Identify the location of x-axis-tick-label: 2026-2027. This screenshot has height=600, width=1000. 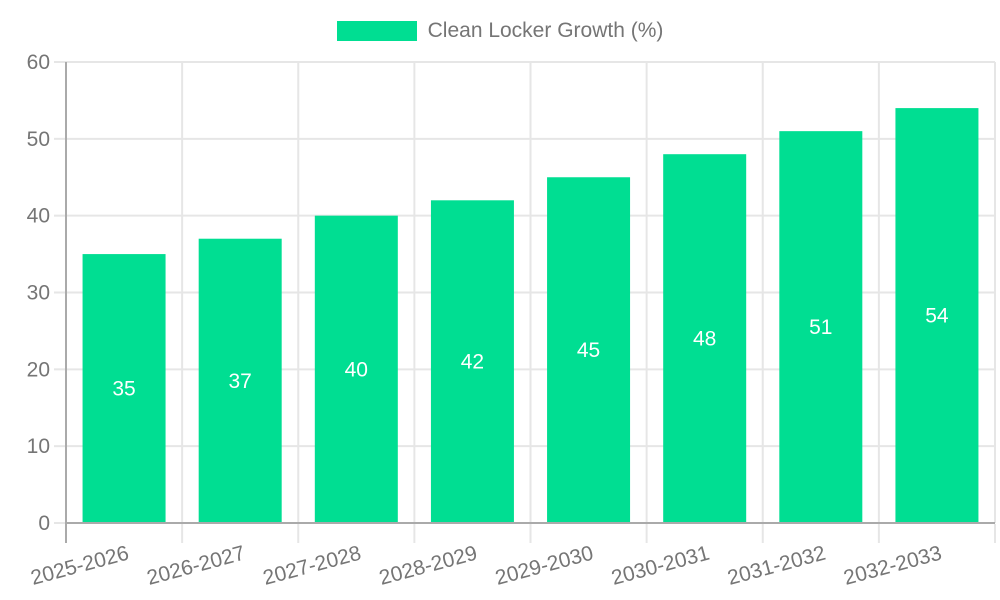
(196, 566).